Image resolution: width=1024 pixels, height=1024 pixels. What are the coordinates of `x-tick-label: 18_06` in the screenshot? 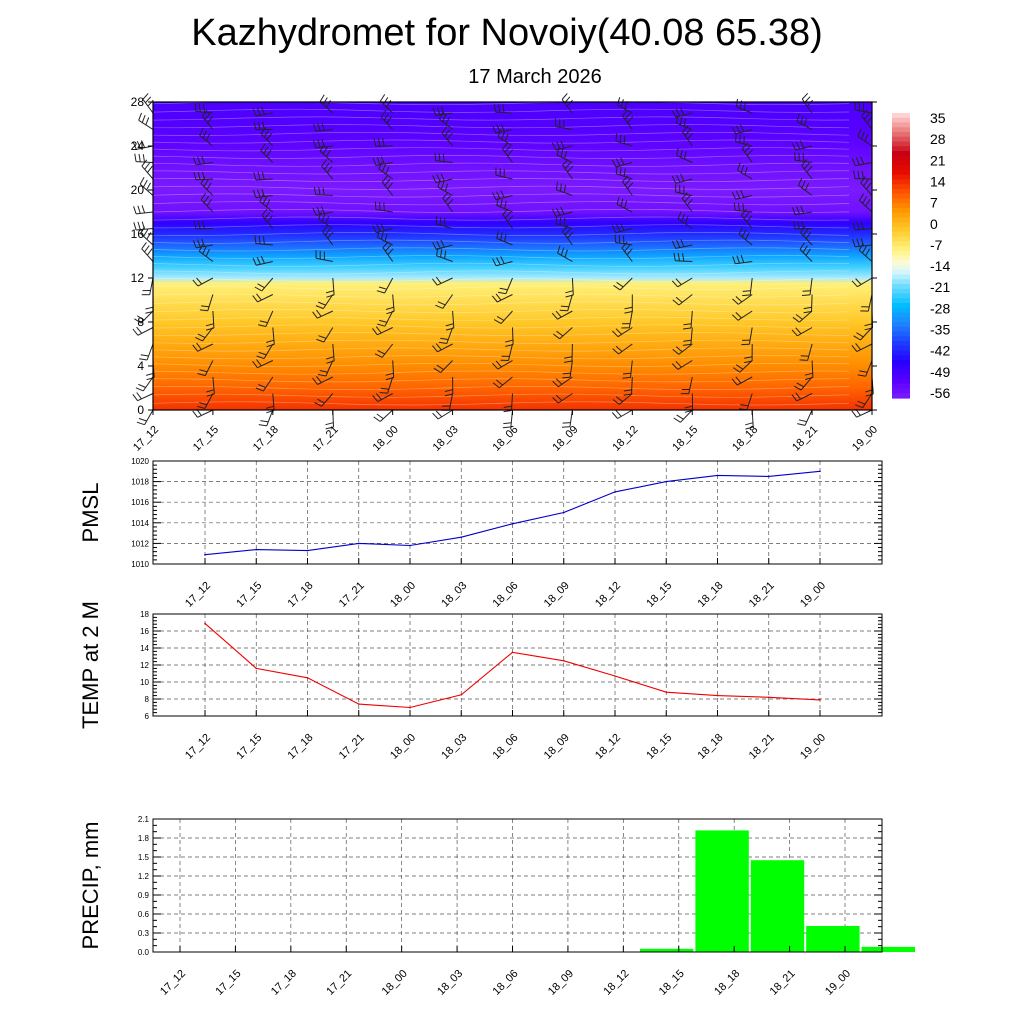 It's located at (506, 439).